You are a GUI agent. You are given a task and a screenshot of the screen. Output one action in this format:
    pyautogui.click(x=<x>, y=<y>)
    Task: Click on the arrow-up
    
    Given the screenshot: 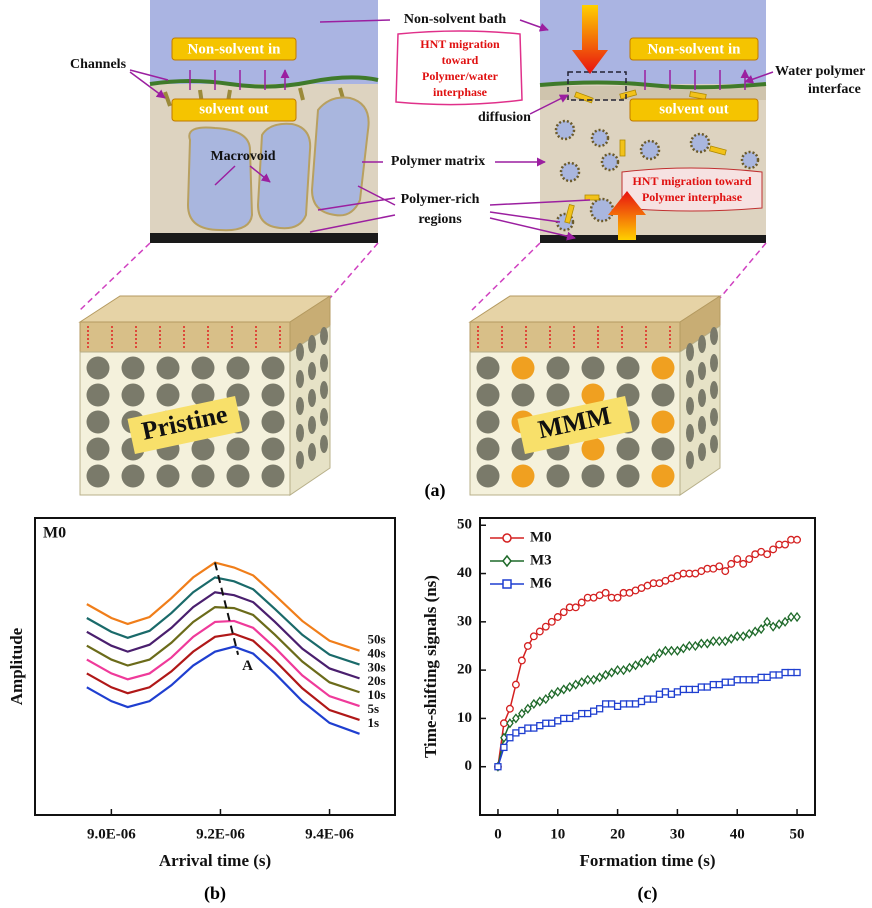 What is the action you would take?
    pyautogui.click(x=627, y=215)
    